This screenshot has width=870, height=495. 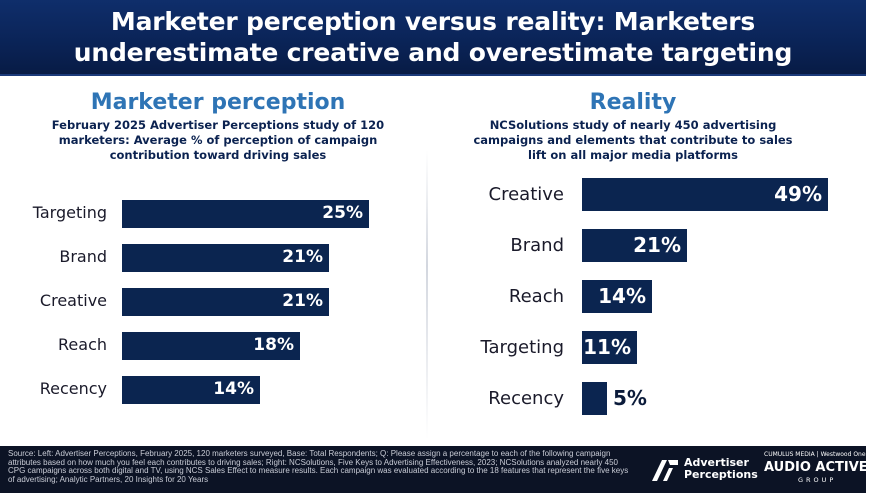 I want to click on audio-active-text: AUDIO ACTIVE, so click(x=816, y=467).